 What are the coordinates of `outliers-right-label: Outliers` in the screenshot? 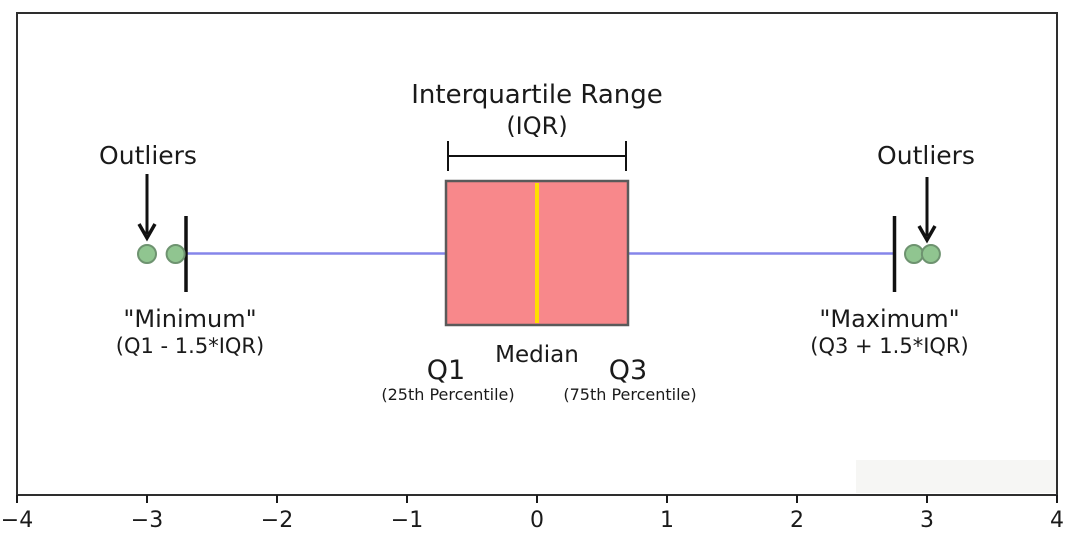 It's located at (926, 155).